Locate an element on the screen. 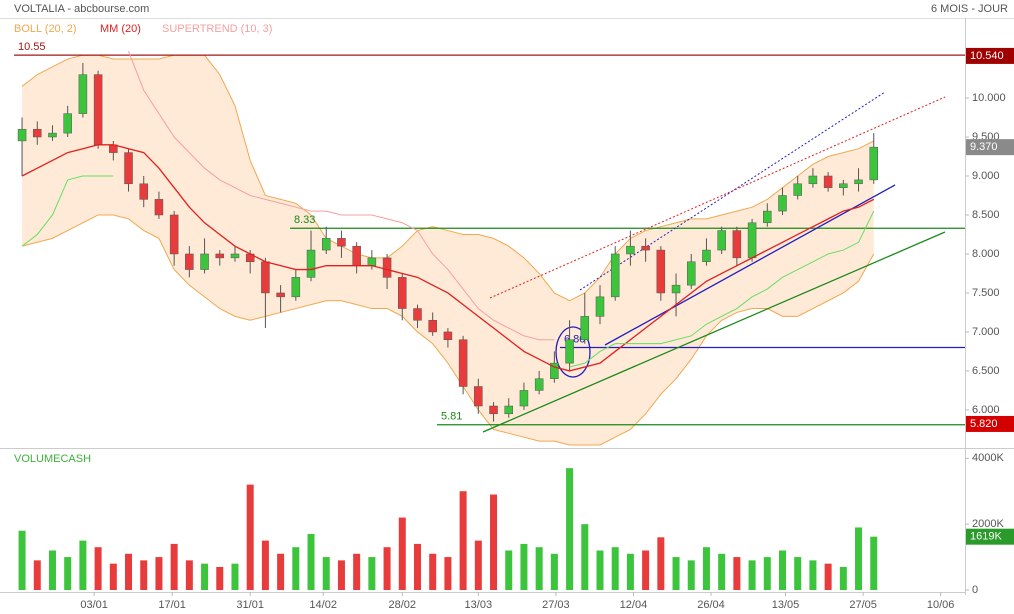 This screenshot has height=614, width=1014. legend-supertrend: SUPERTREND (10, 3) is located at coordinates (217, 29).